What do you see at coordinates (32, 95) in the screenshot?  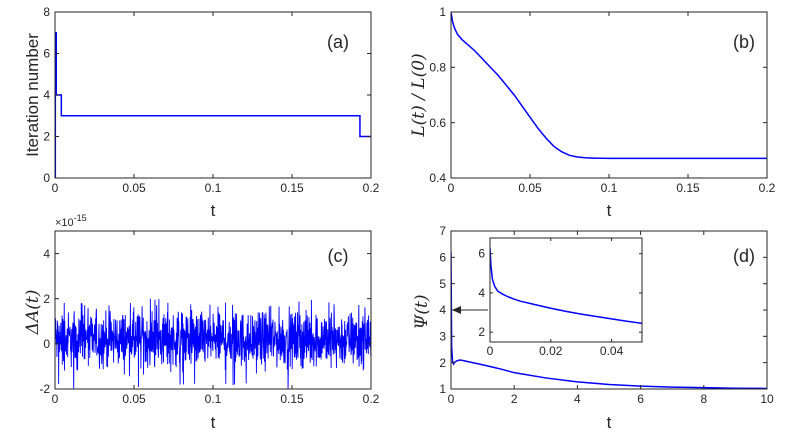 I see `panel-a-ylabel: Iteration number` at bounding box center [32, 95].